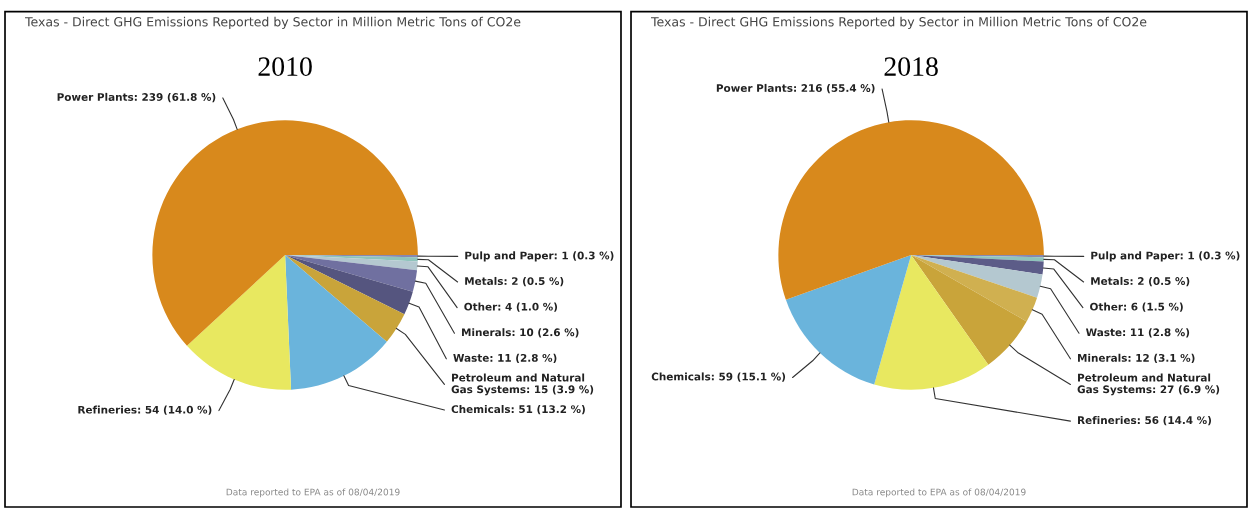 The height and width of the screenshot is (508, 1252). Describe the element at coordinates (1136, 358) in the screenshot. I see `slice-label: Minerals: 12 (3.1 %)` at that location.